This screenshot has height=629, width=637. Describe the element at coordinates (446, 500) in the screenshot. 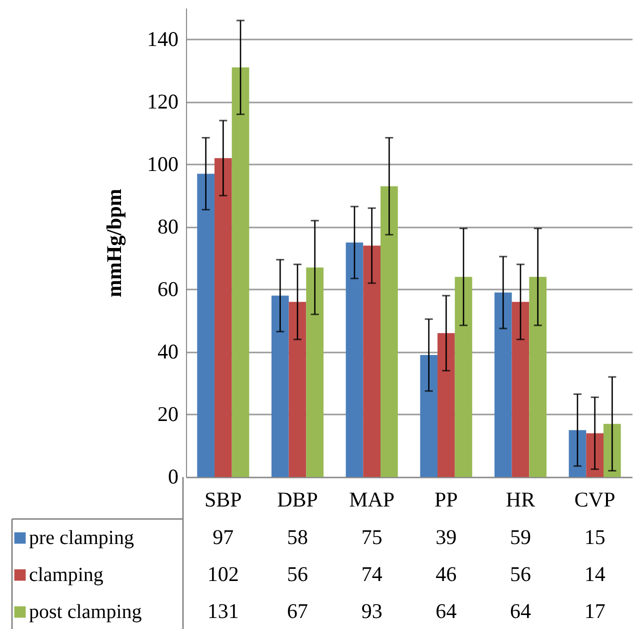

I see `x-tick-label: PP` at that location.